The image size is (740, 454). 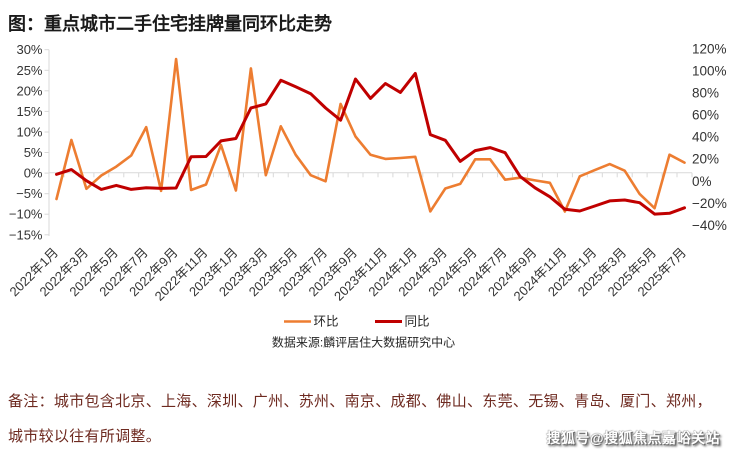 I want to click on svg-text: 40%, so click(x=705, y=137).